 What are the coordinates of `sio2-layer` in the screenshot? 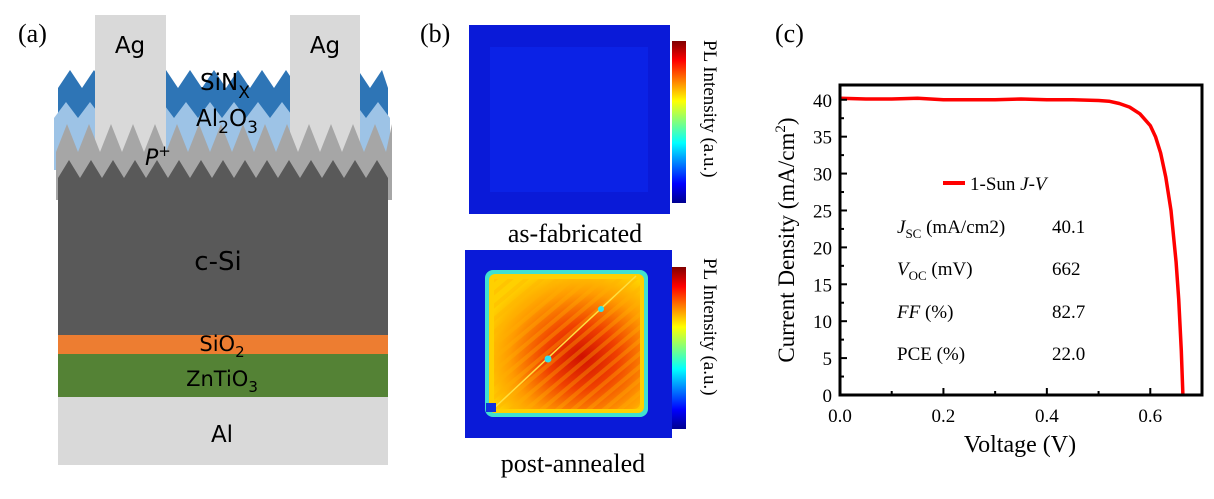 It's located at (223, 344).